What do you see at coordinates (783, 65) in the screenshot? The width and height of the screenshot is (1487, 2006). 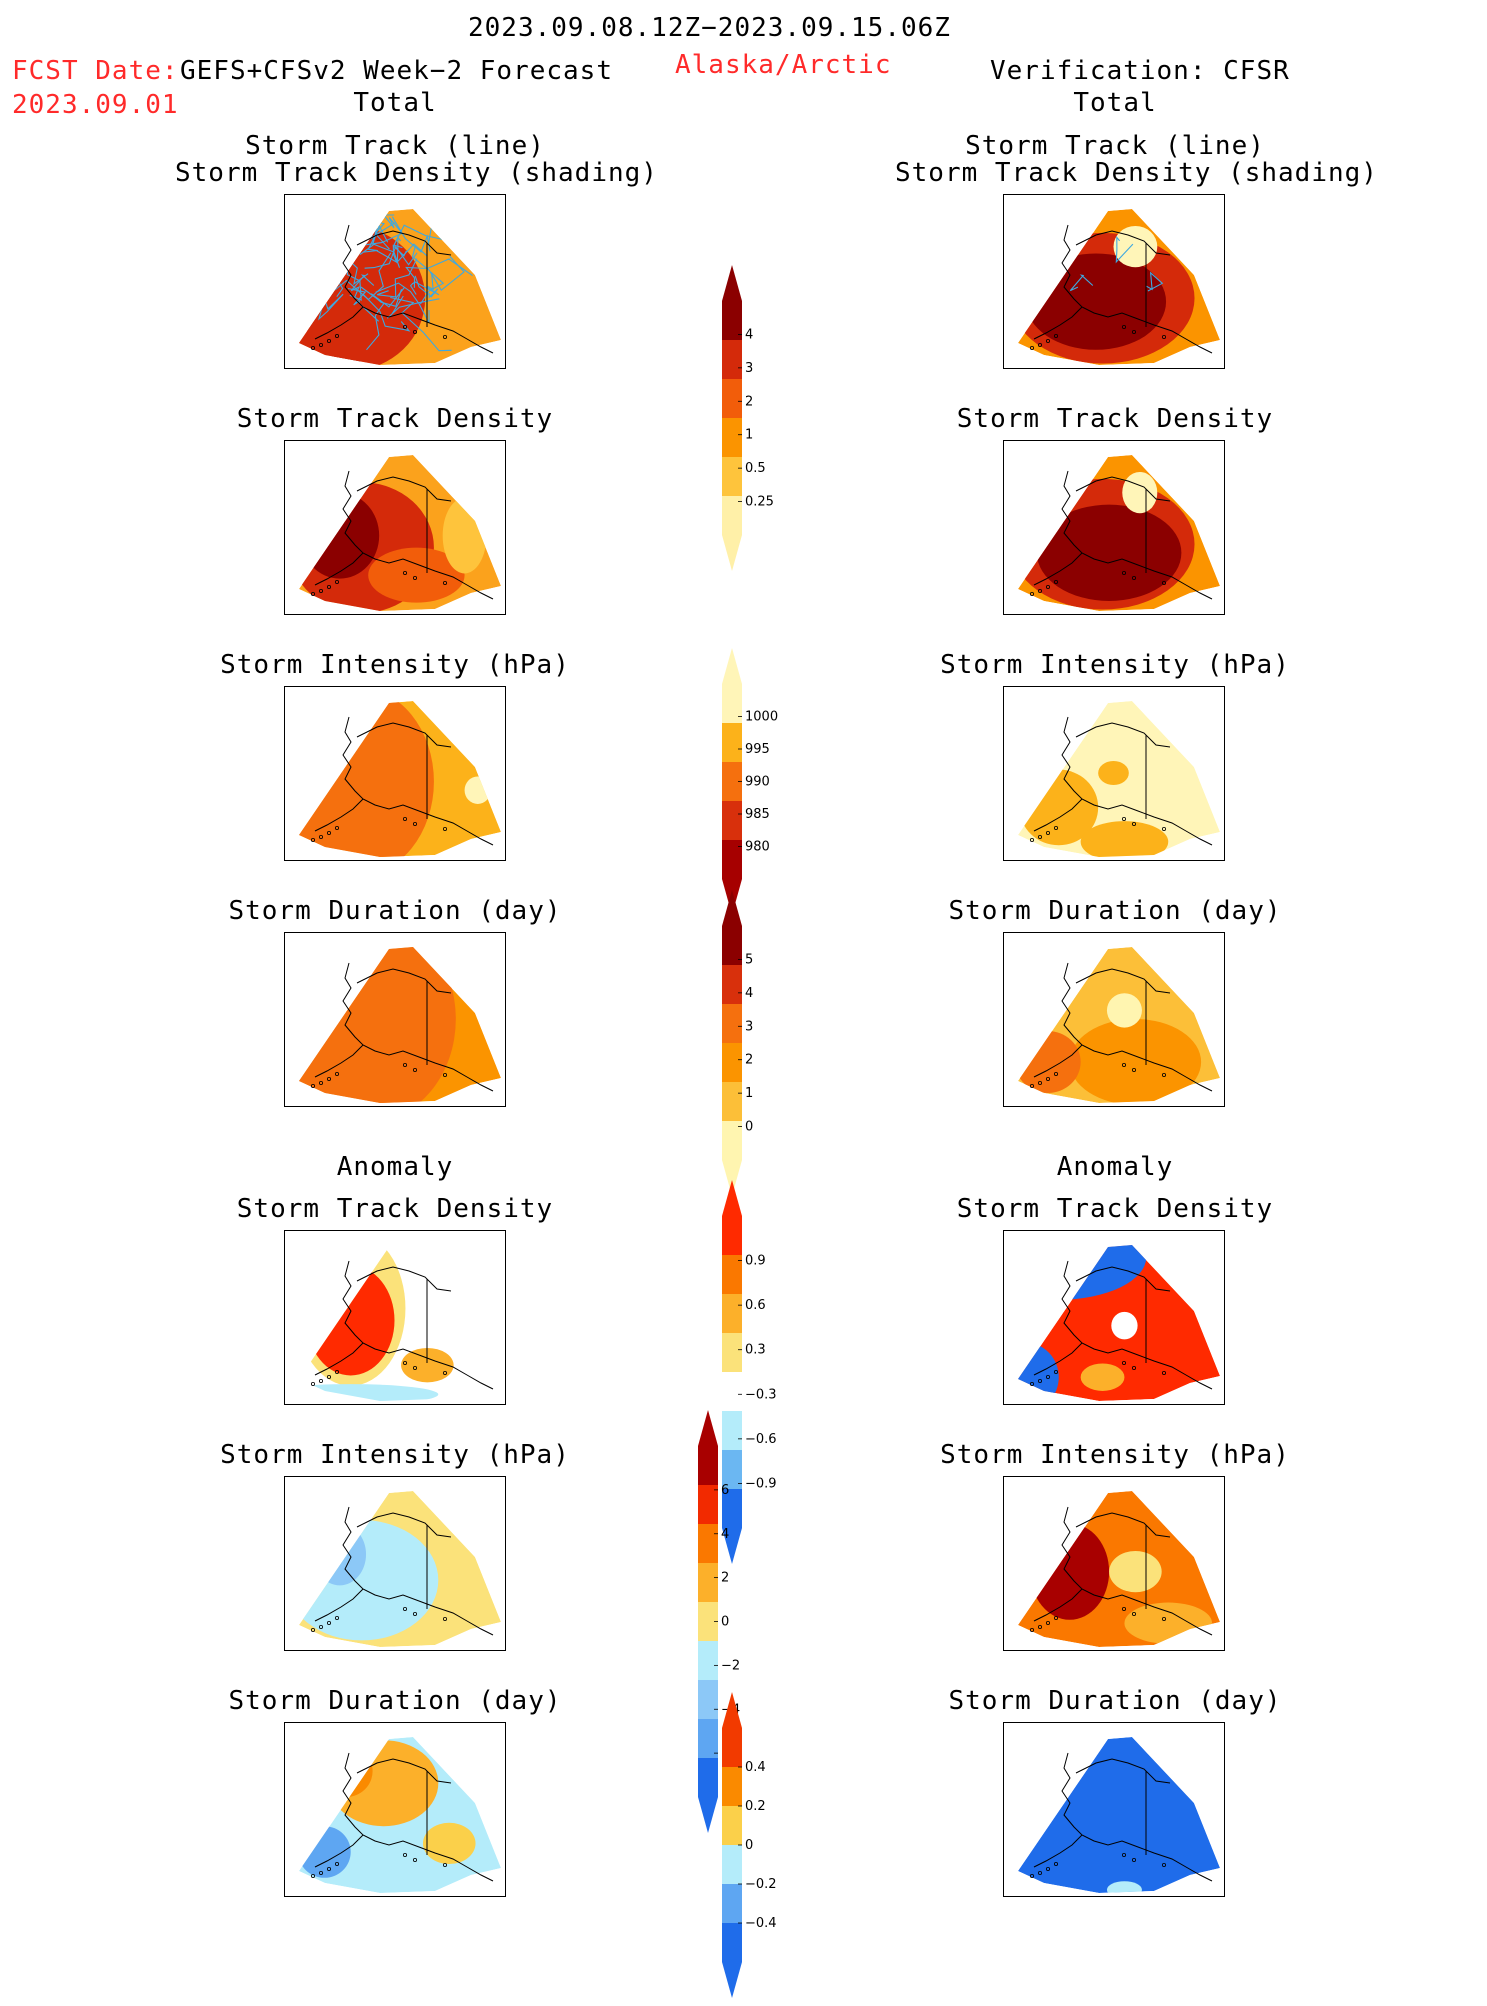 I see `region-label: Alaska/Arctic` at bounding box center [783, 65].